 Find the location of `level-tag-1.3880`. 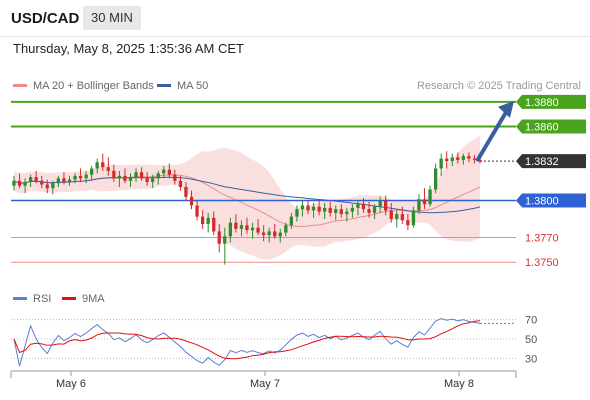

level-tag-1.3880 is located at coordinates (551, 101).